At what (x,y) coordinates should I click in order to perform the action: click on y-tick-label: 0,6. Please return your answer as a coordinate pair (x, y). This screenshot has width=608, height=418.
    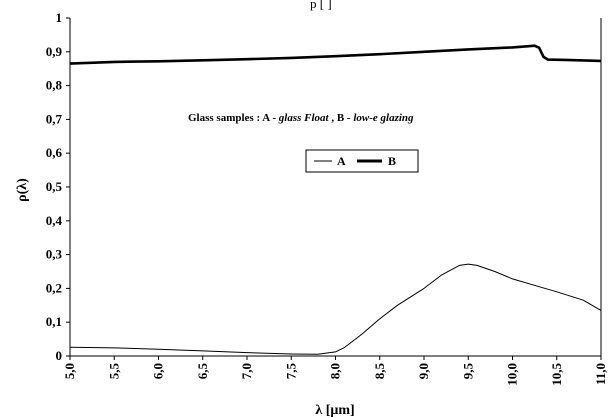
    Looking at the image, I should click on (54, 152).